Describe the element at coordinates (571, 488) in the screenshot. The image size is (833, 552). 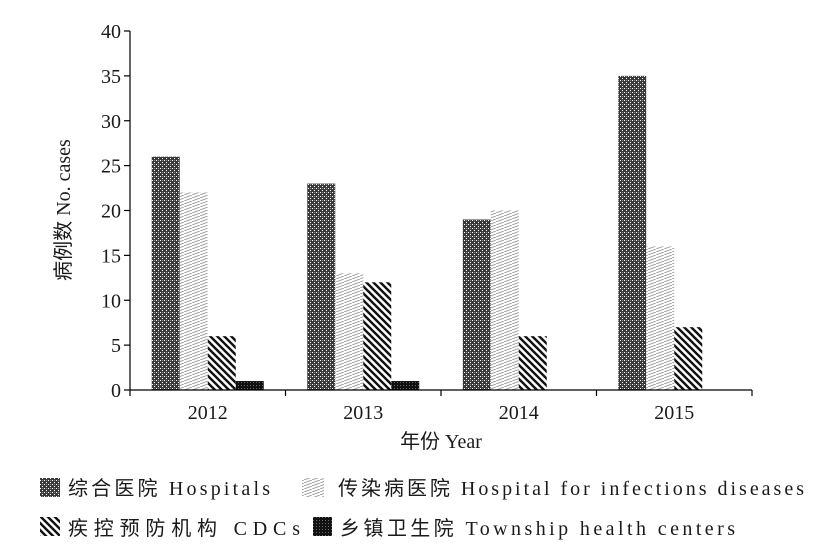
I see `legend-label-infections-hospital: 传染病医院 Hospital for infections diseases` at that location.